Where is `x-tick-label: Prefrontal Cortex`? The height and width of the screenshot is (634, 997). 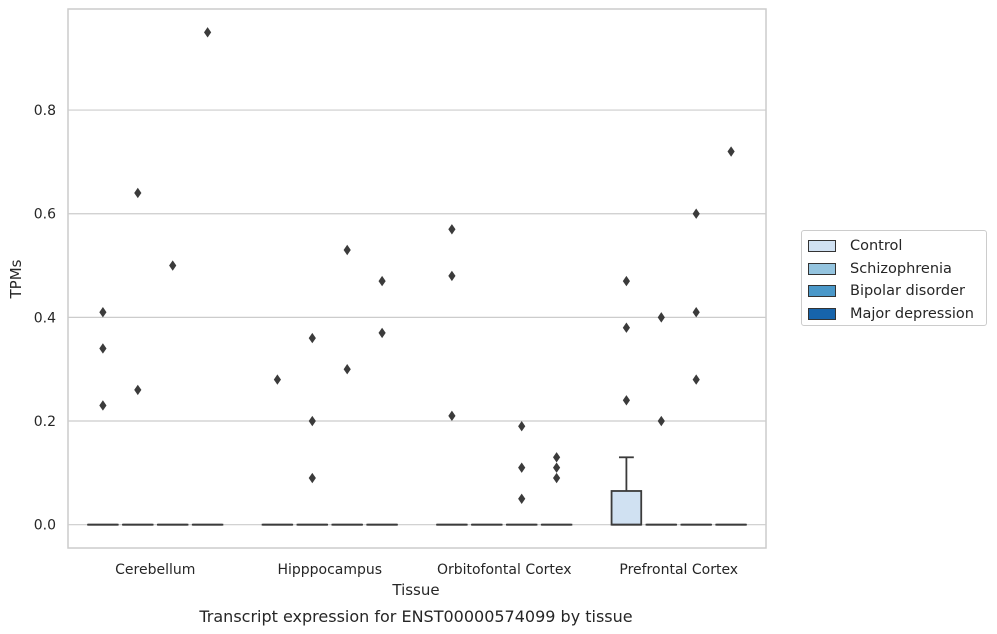 x-tick-label: Prefrontal Cortex is located at coordinates (678, 570).